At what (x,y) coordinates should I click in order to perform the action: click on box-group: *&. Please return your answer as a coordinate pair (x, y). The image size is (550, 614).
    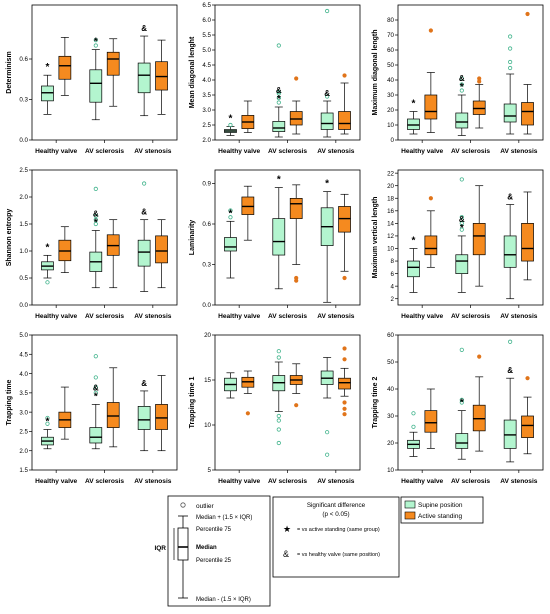
    Looking at the image, I should click on (96, 237).